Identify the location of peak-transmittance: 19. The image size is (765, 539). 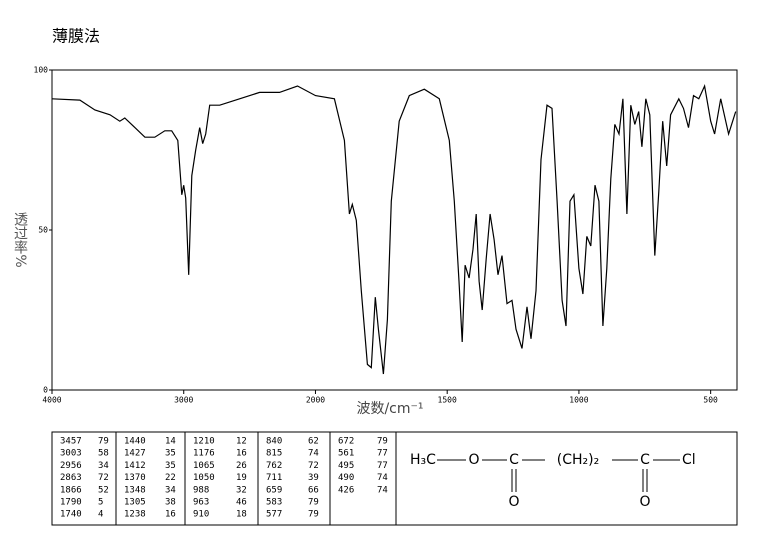
(241, 478).